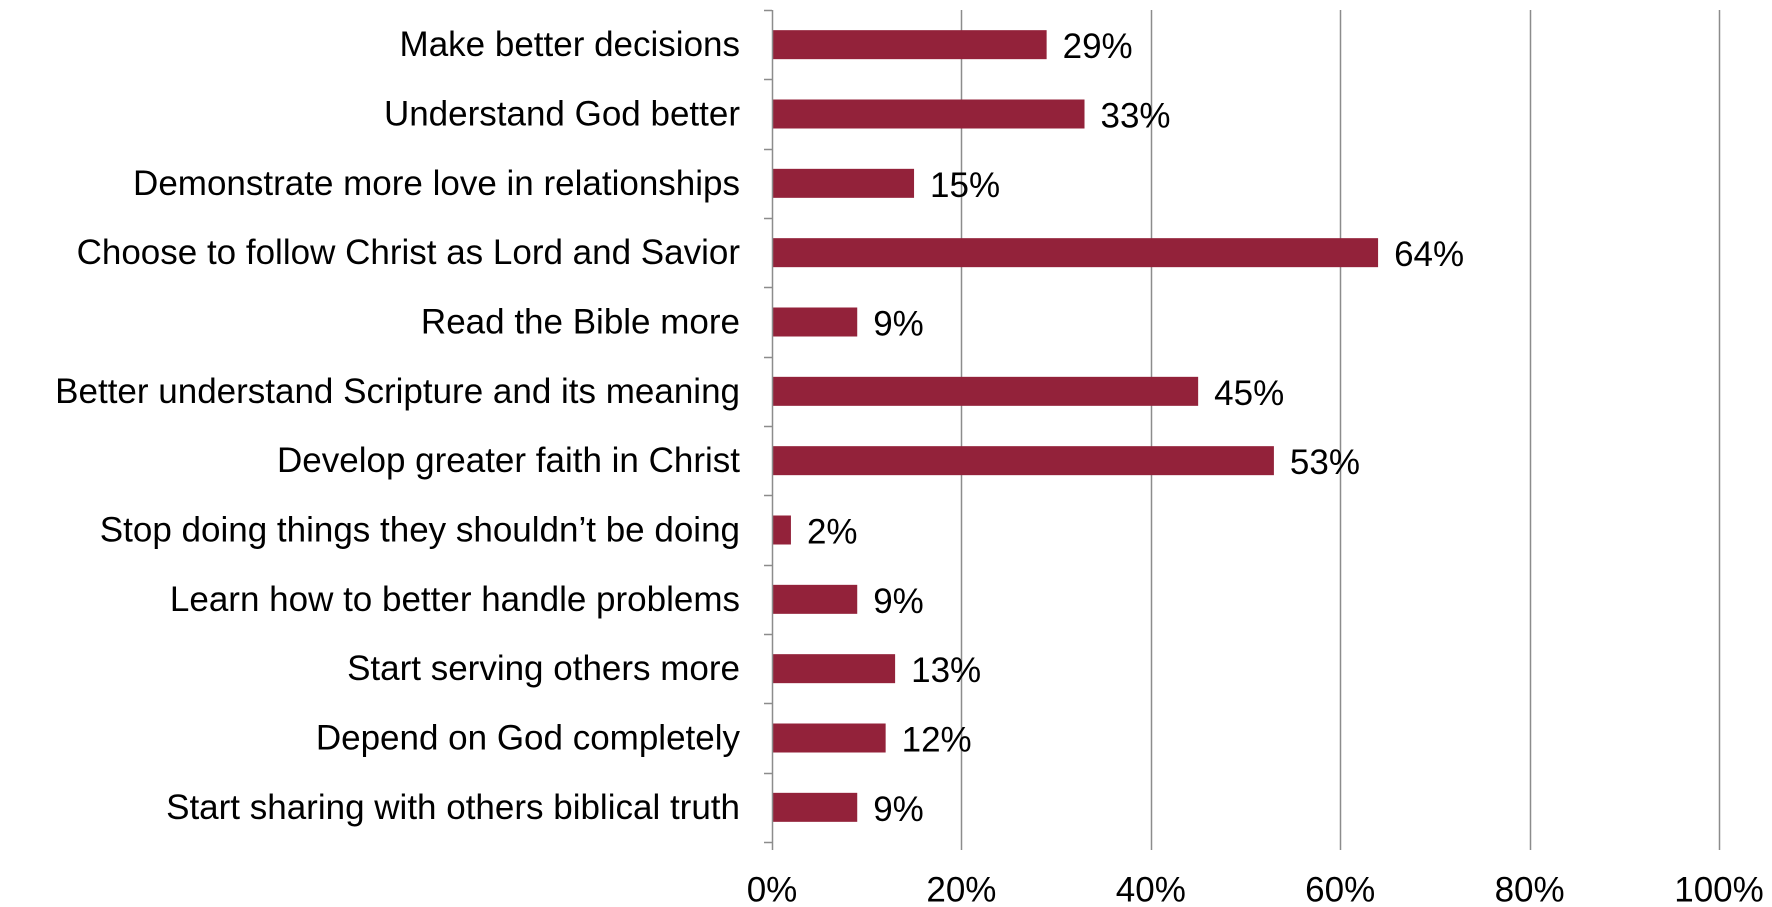 The width and height of the screenshot is (1772, 907). Describe the element at coordinates (1719, 889) in the screenshot. I see `x-tick-label: 100%` at that location.